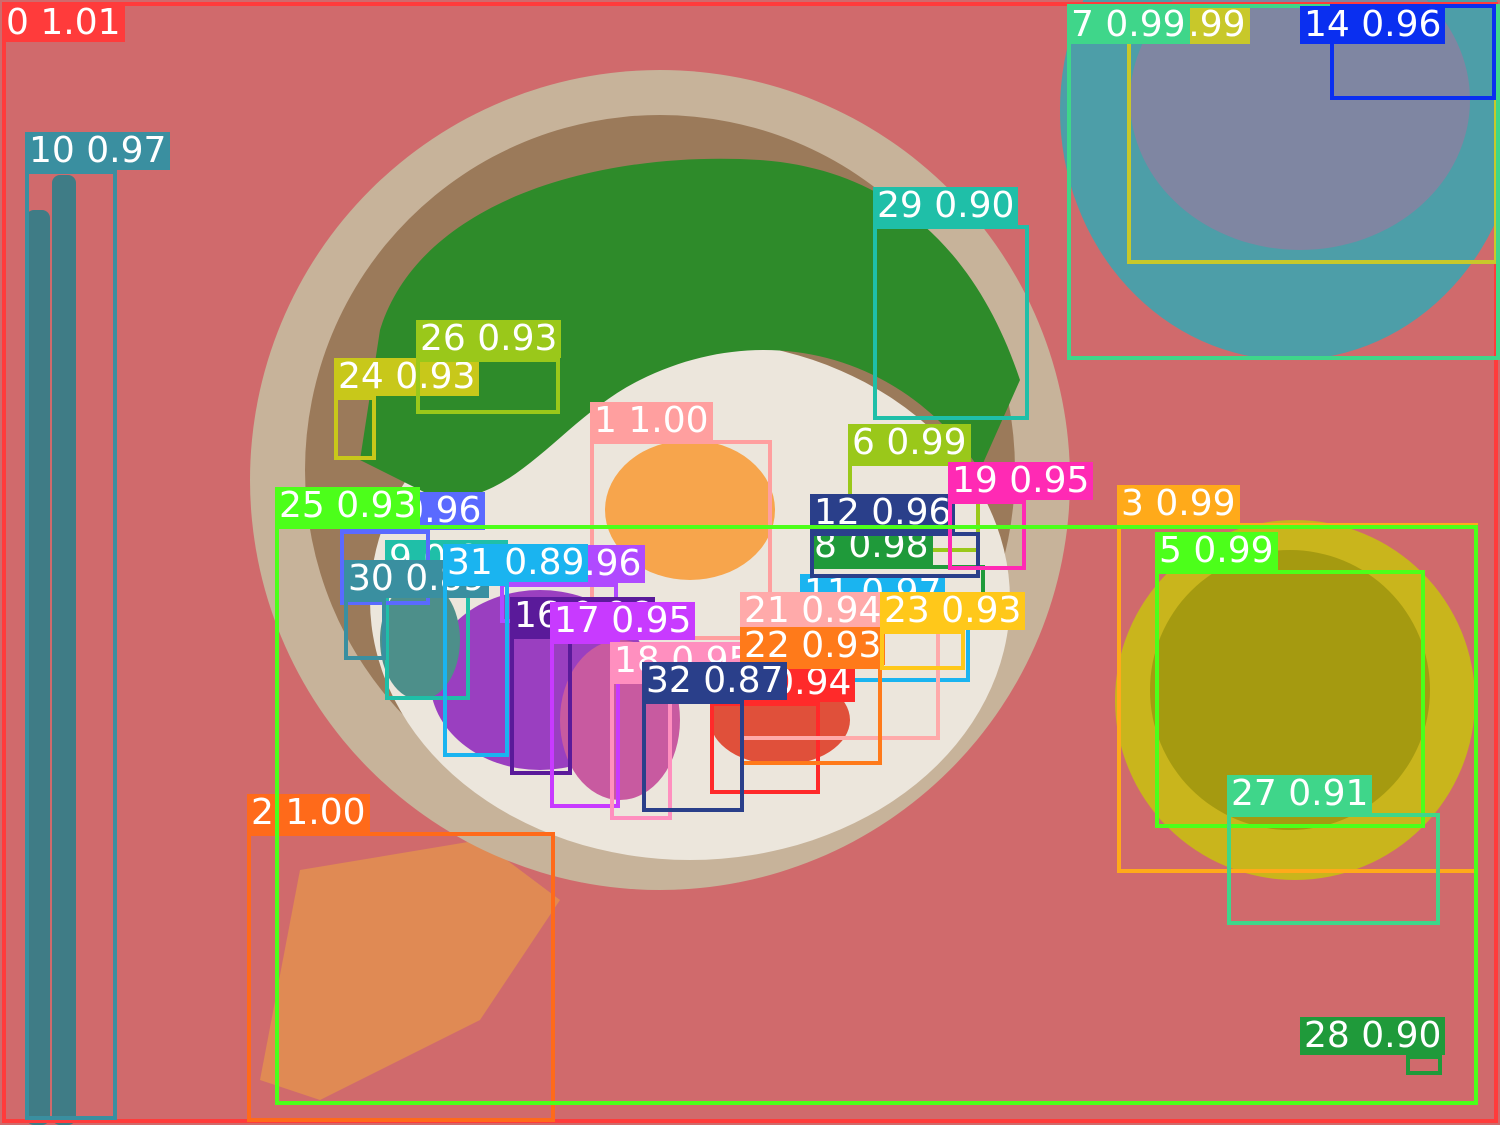  Describe the element at coordinates (1300, 794) in the screenshot. I see `detection-label-27: 27 0.91` at that location.